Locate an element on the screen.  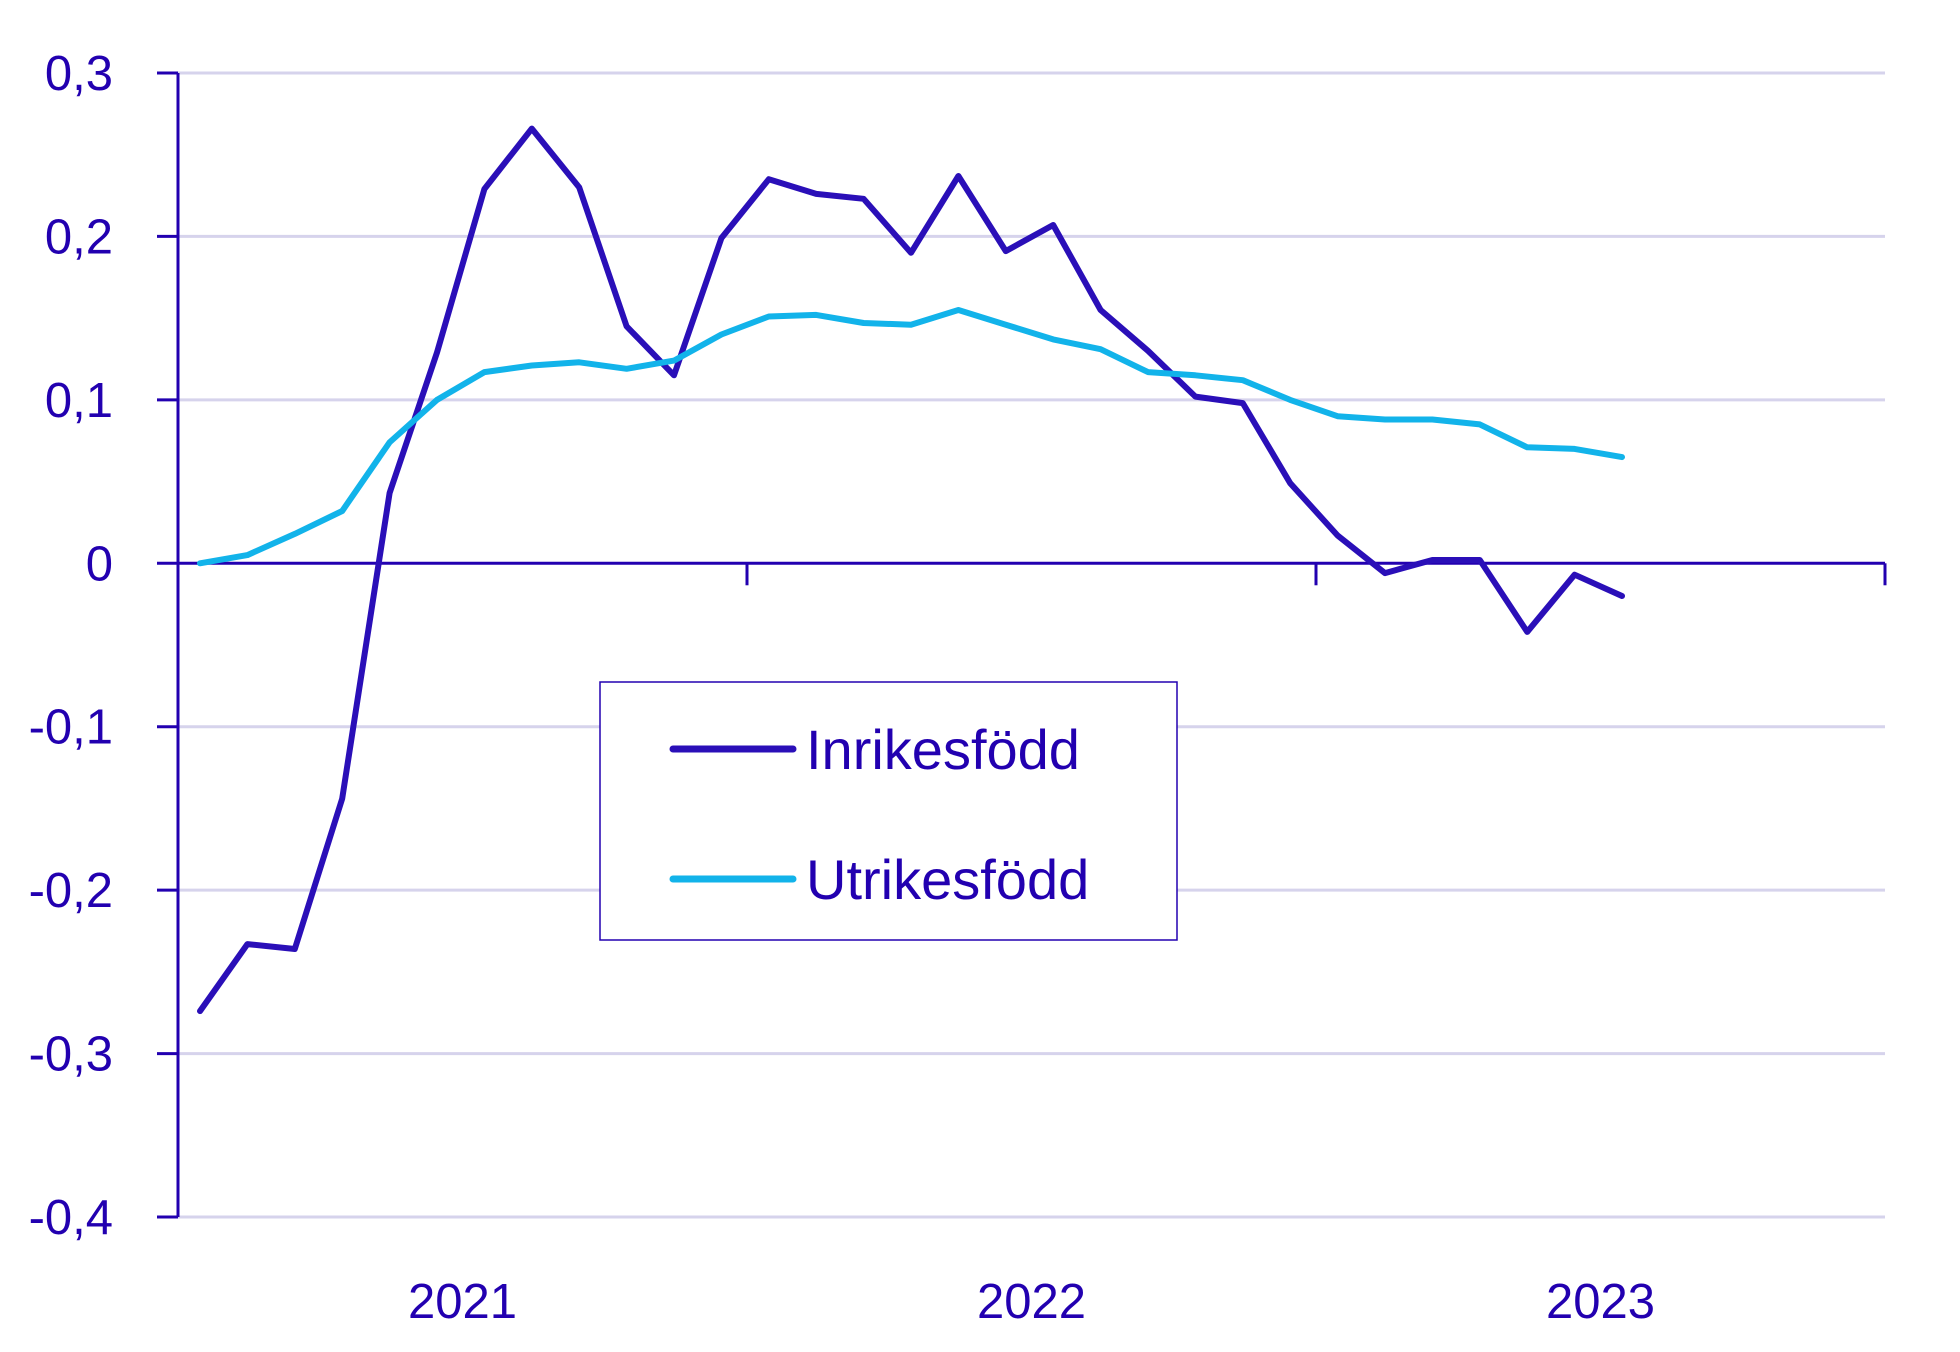
legend-box is located at coordinates (888, 811).